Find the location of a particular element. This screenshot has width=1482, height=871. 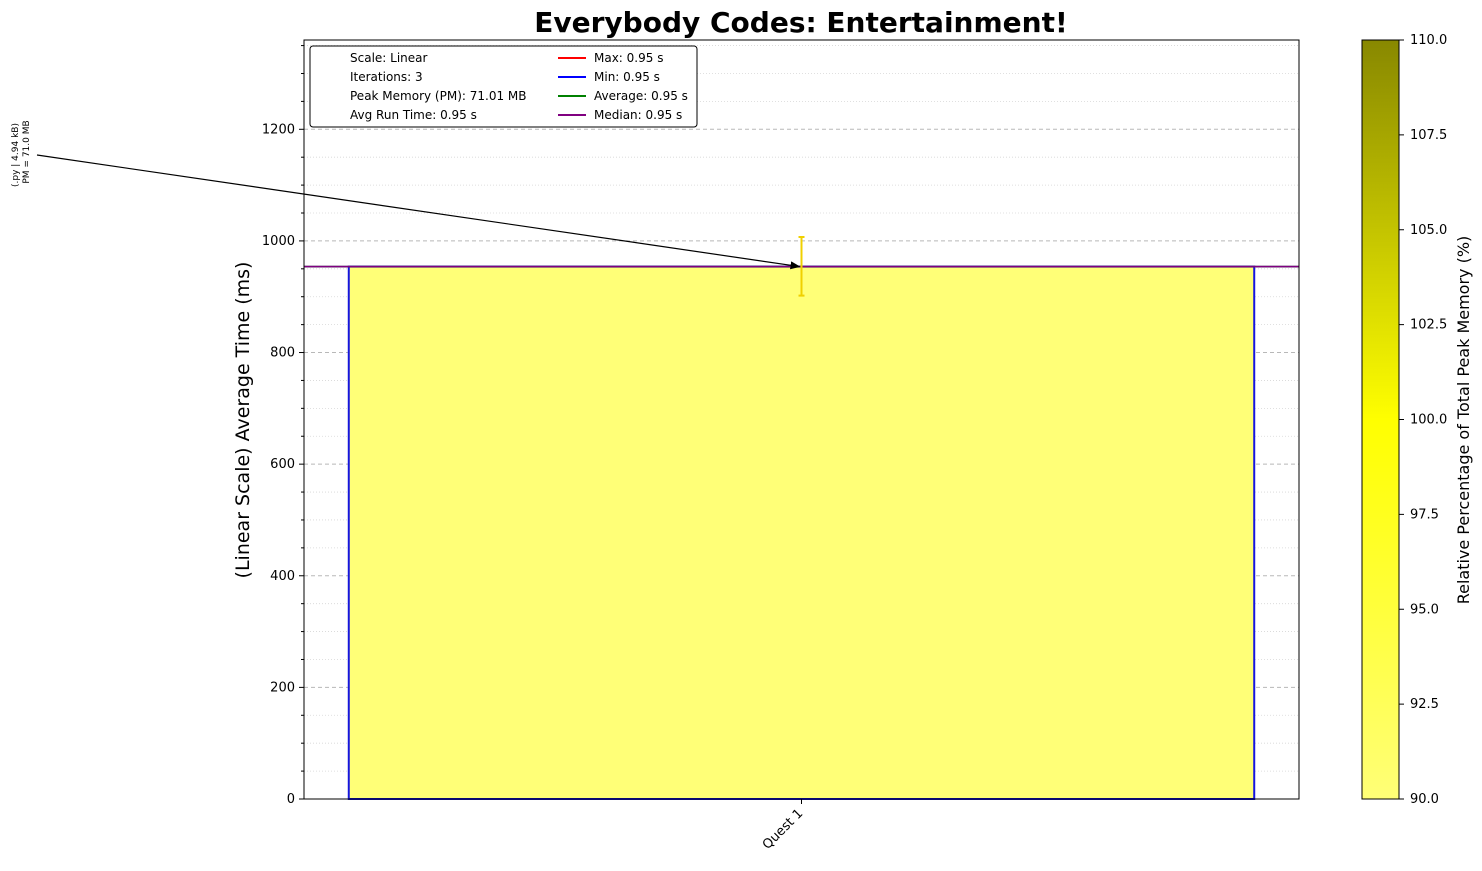

legend-box is located at coordinates (503, 86).